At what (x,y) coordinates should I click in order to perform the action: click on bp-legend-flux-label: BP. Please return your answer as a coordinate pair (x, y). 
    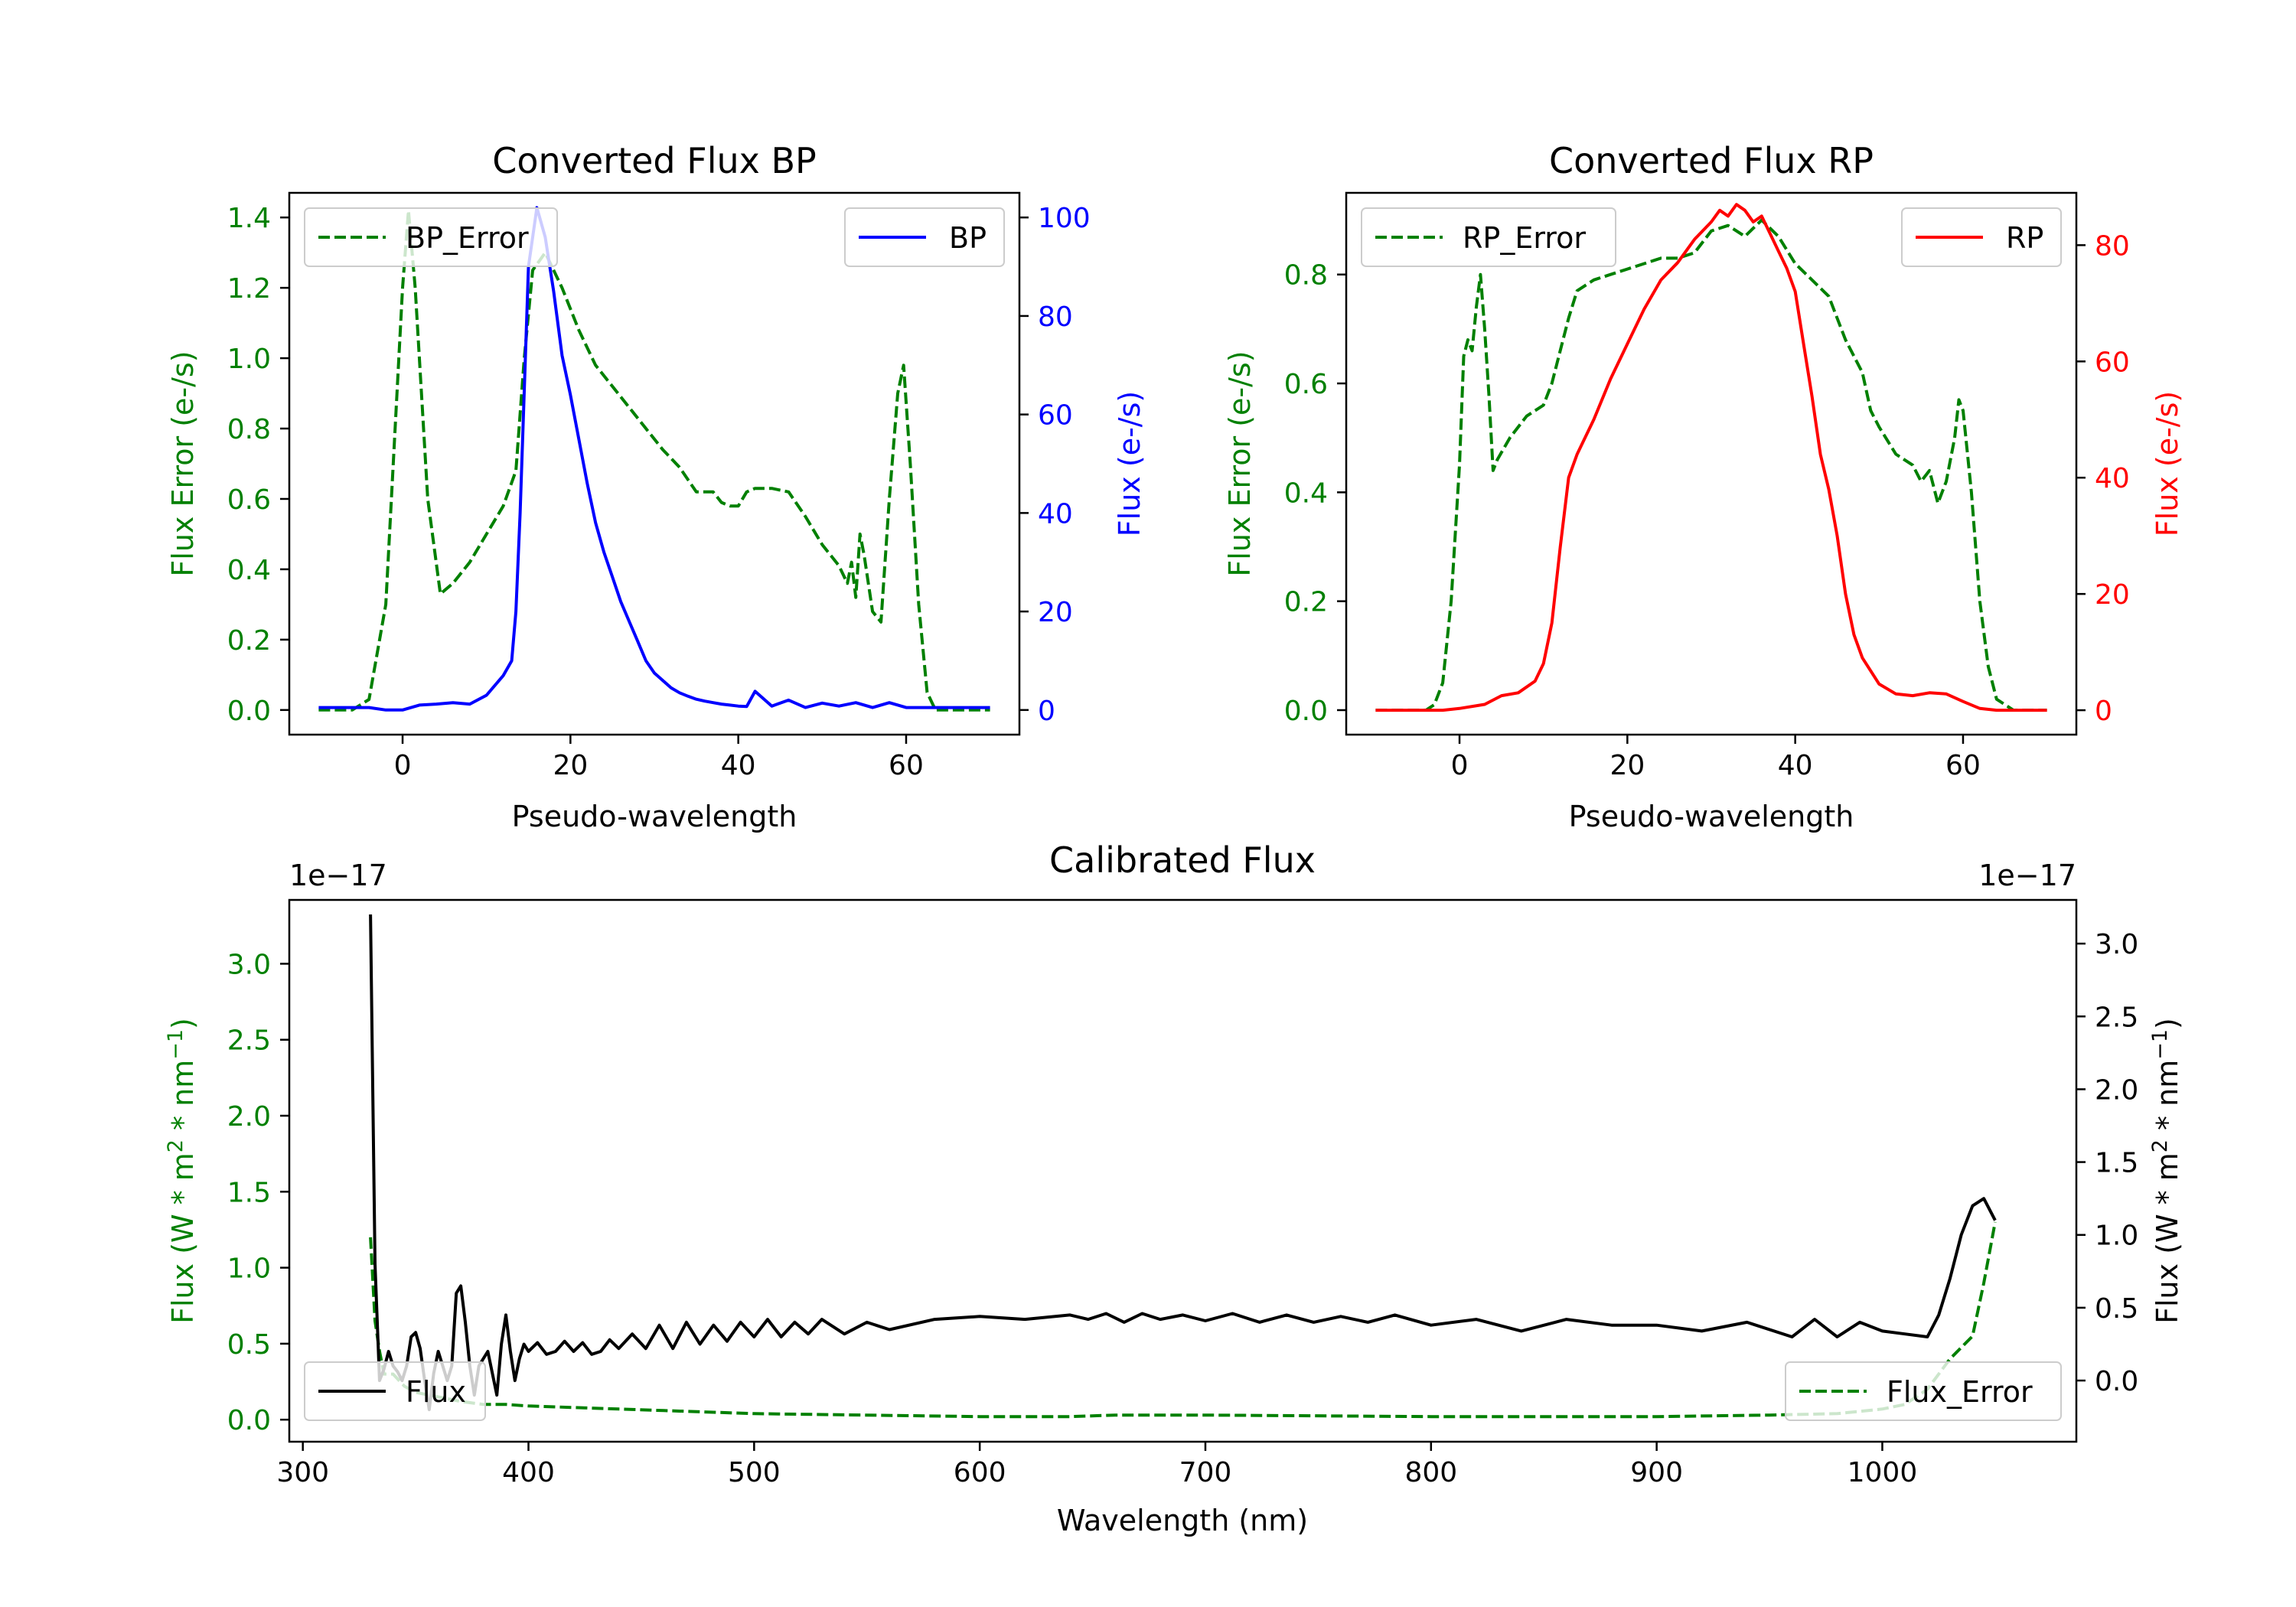
    Looking at the image, I should click on (968, 238).